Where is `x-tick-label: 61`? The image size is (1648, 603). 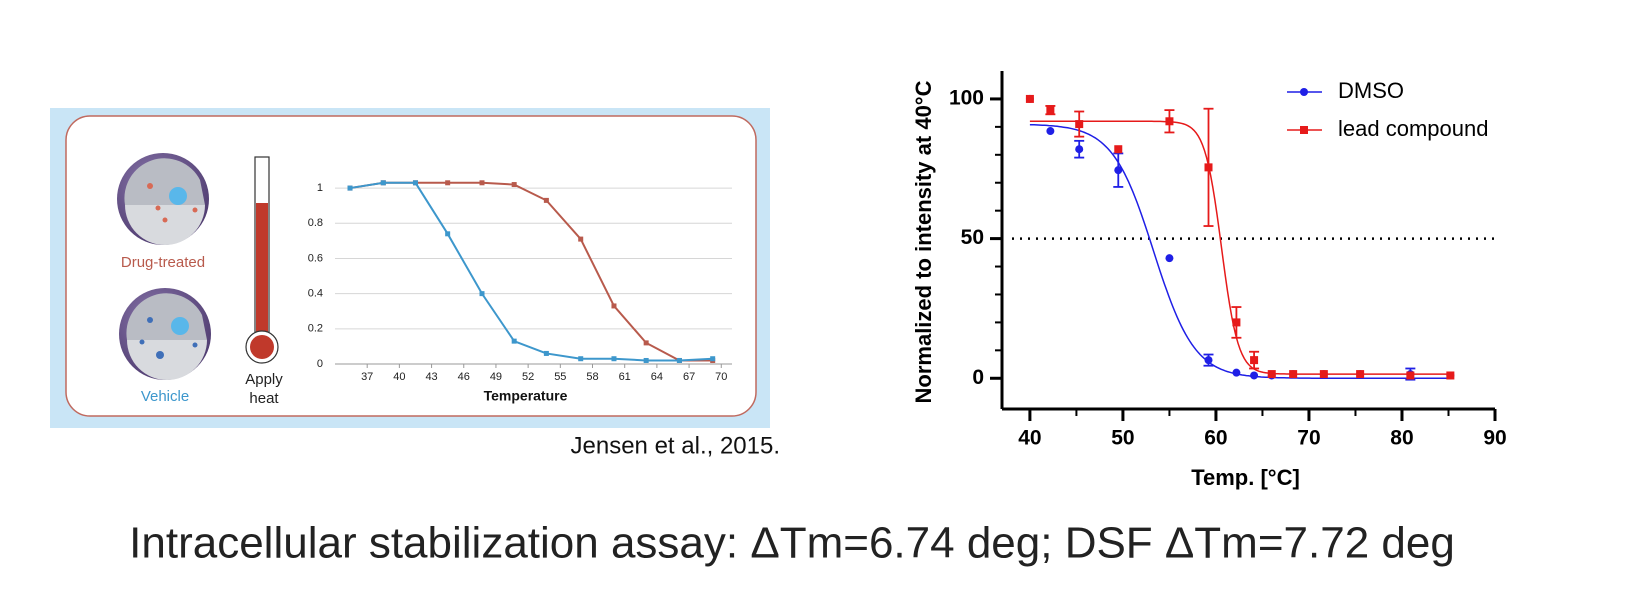 x-tick-label: 61 is located at coordinates (625, 377).